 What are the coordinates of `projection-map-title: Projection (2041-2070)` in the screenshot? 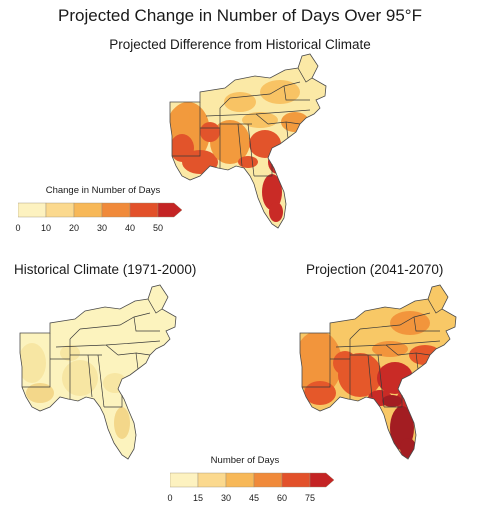 It's located at (375, 269).